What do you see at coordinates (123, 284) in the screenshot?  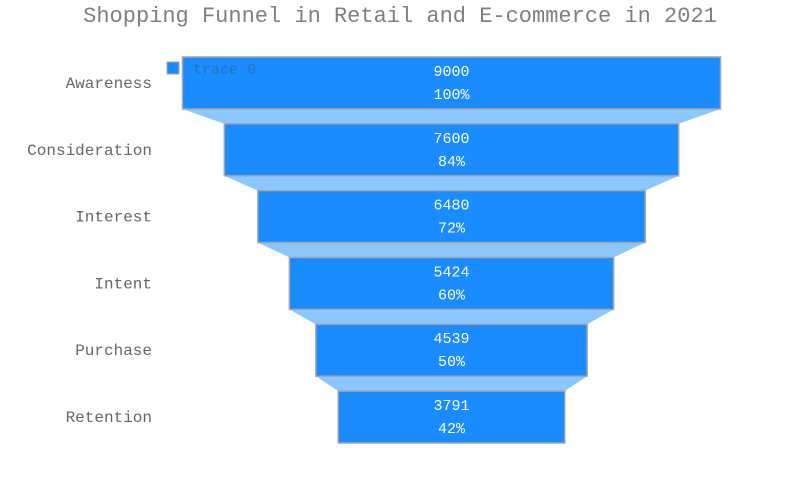 I see `stage-label: Intent` at bounding box center [123, 284].